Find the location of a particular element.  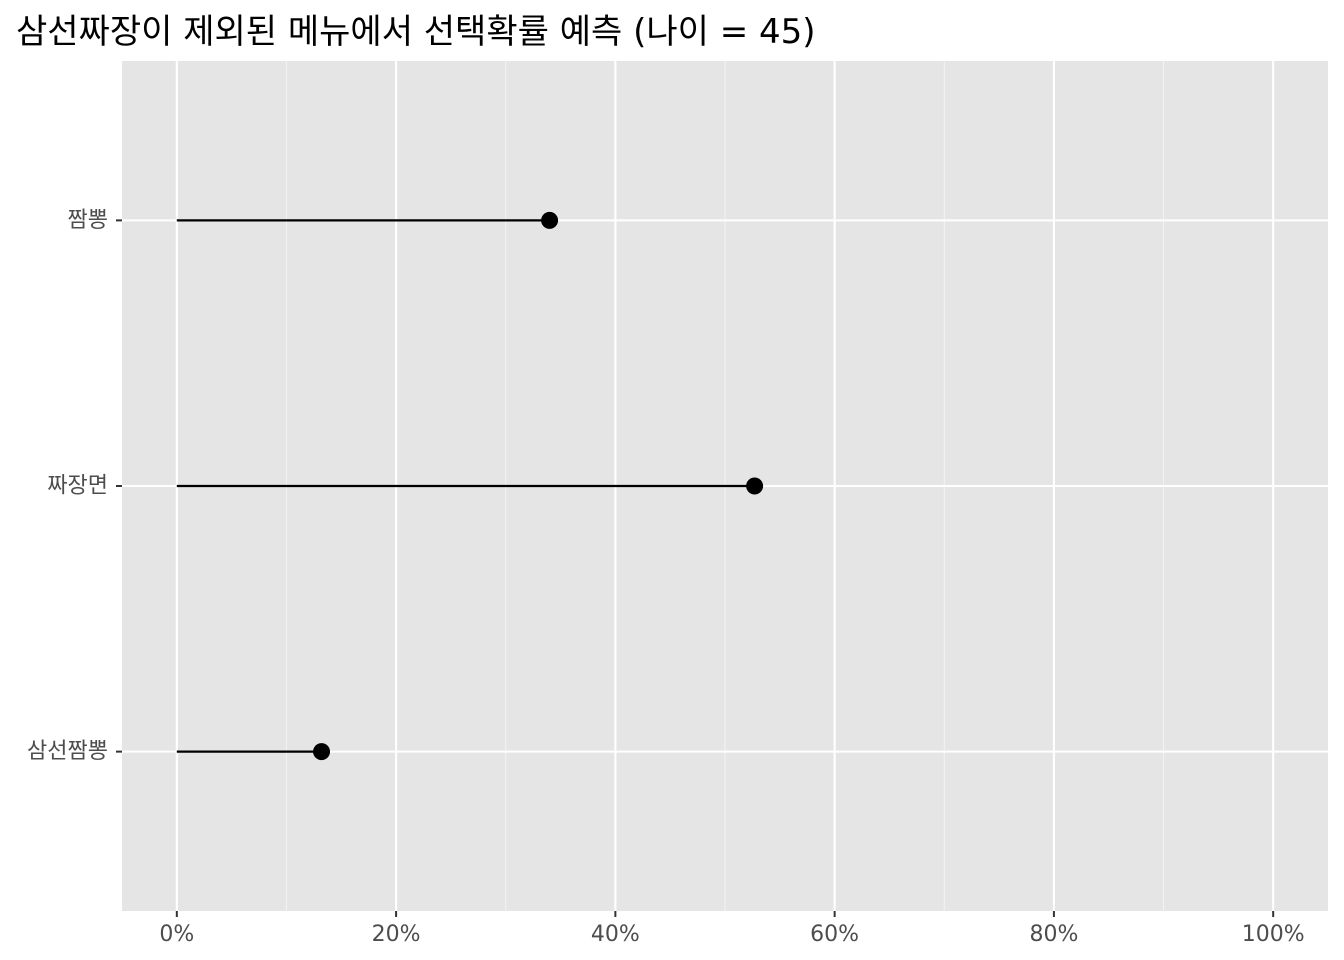

y-tick-label: 짬뽕 is located at coordinates (88, 220).